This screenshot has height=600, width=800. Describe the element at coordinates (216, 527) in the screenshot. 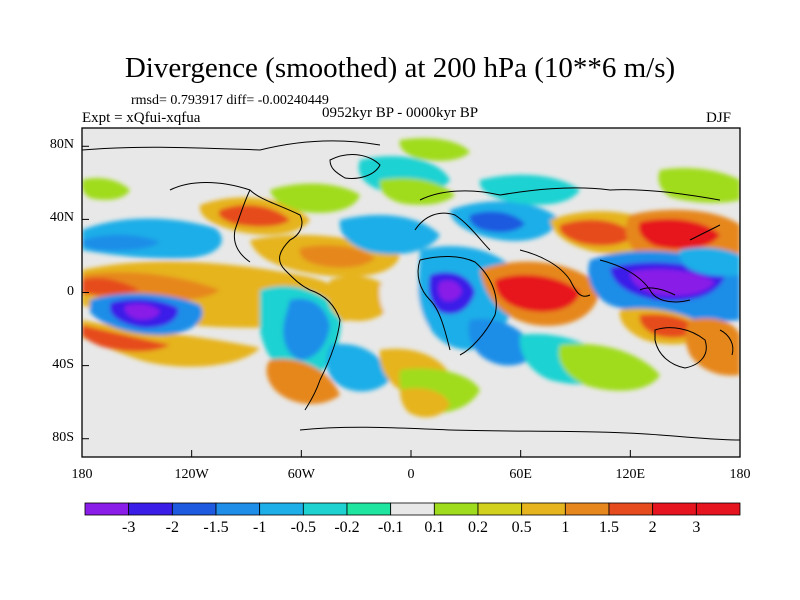

I see `colorbar-label: -1.5` at that location.